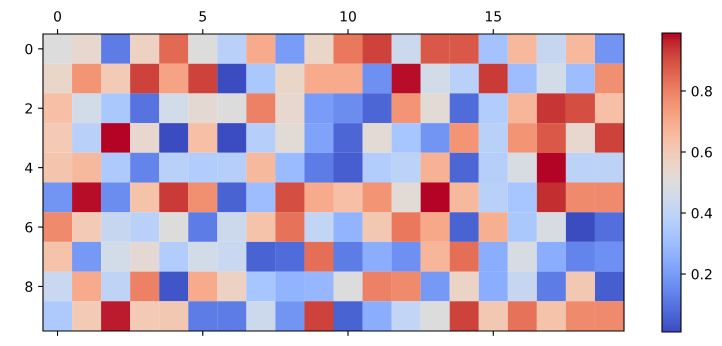 The image size is (722, 346). What do you see at coordinates (58, 16) in the screenshot?
I see `x-tick-label: 0` at bounding box center [58, 16].